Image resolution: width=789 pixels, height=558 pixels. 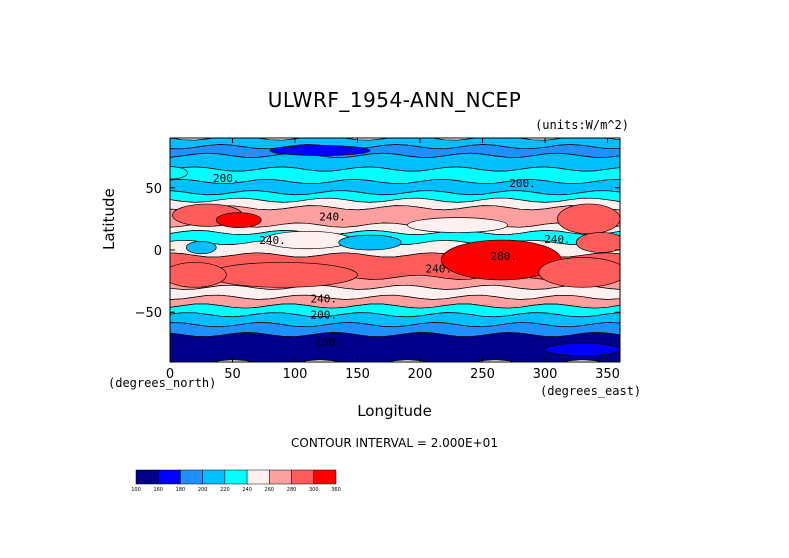 What do you see at coordinates (314, 490) in the screenshot?
I see `colorbar-tick-label: 300` at bounding box center [314, 490].